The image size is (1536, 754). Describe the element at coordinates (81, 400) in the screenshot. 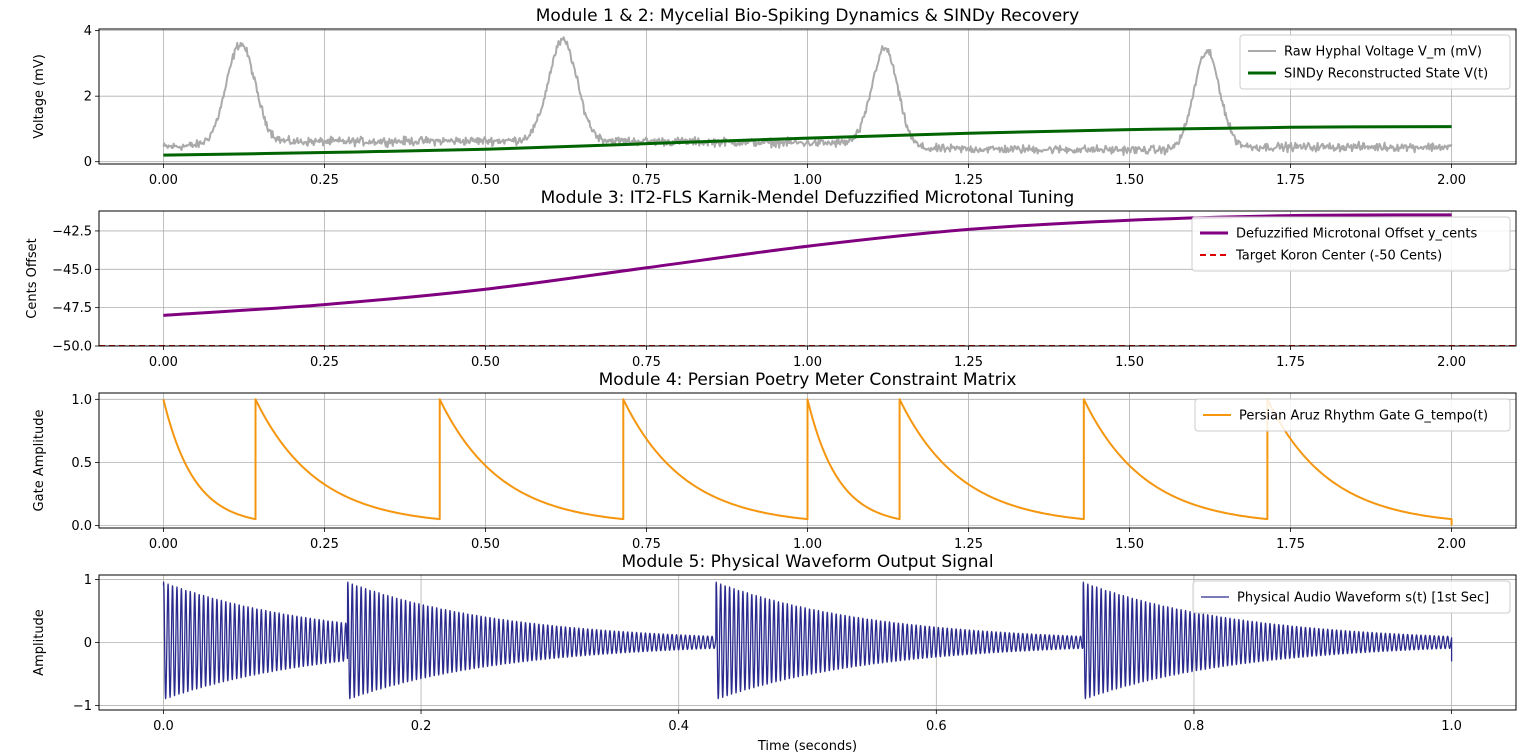

I see `y-tick-label: 1.0` at that location.